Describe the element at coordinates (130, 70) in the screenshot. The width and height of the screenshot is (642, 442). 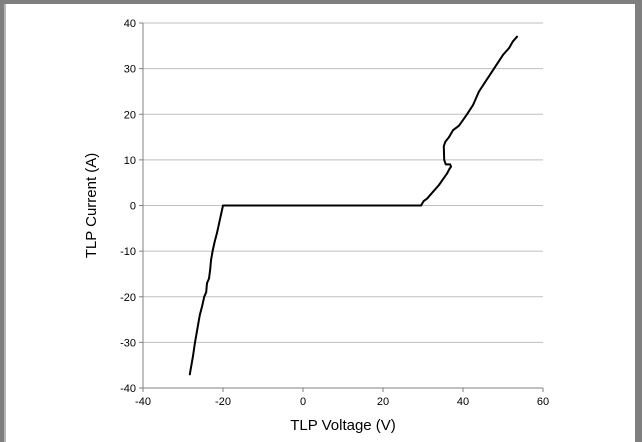
I see `y-tick-label: 30` at that location.